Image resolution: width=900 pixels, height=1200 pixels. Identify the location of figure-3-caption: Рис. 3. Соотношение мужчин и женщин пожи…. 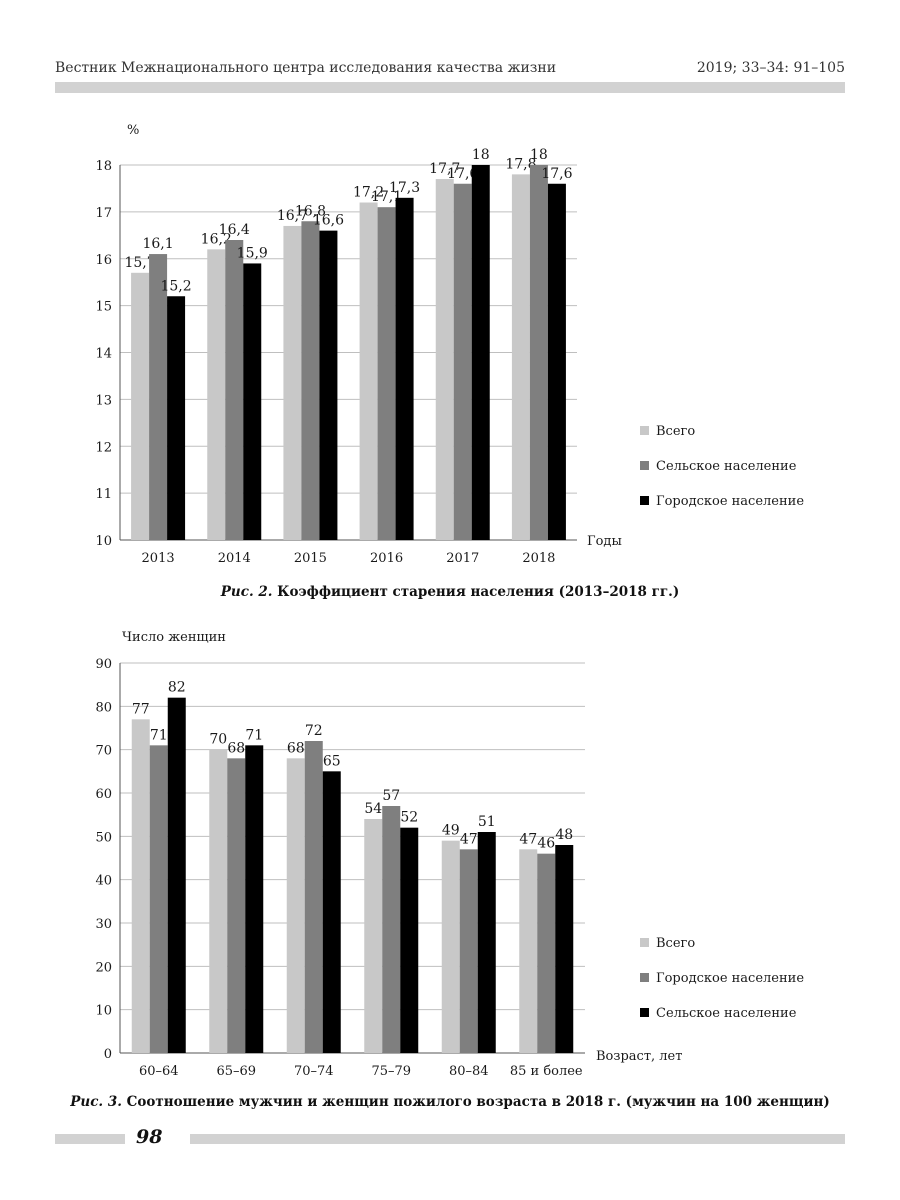
(450, 1102).